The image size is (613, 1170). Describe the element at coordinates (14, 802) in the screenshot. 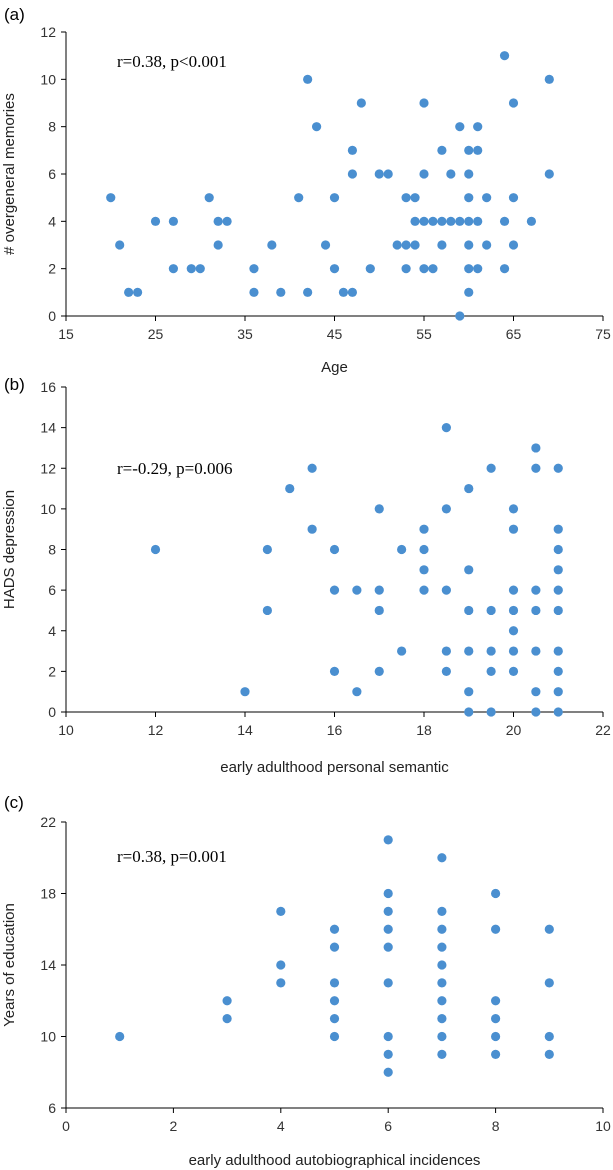

I see `panel-label: (c)` at that location.